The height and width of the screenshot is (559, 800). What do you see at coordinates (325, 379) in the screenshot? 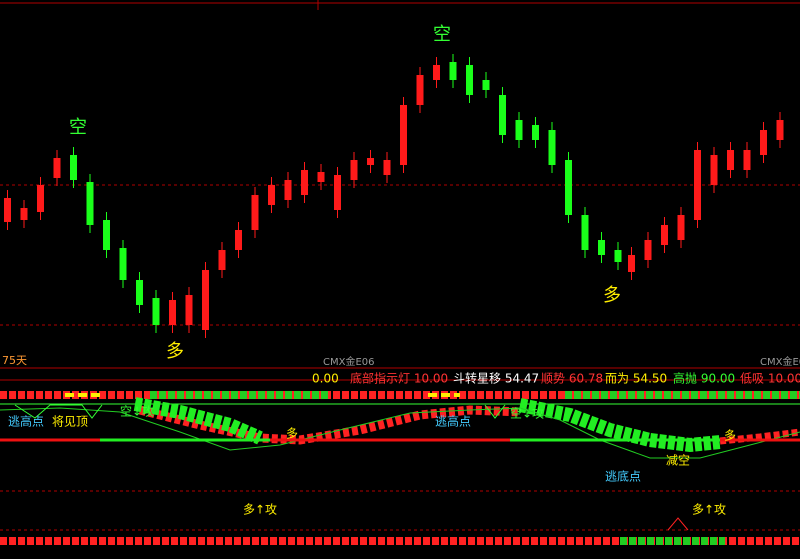
I see `indicator-value: 0.00` at bounding box center [325, 379].